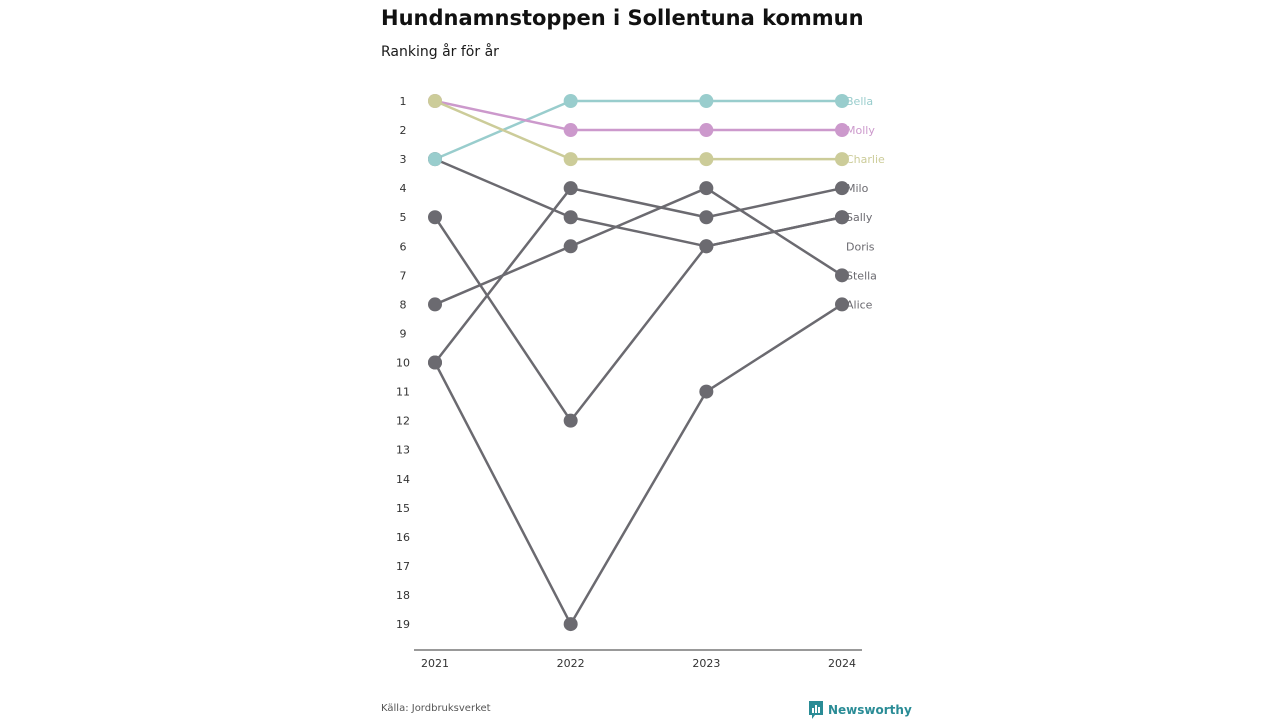 Image resolution: width=1280 pixels, height=720 pixels. I want to click on x-tick-label: 2024, so click(842, 663).